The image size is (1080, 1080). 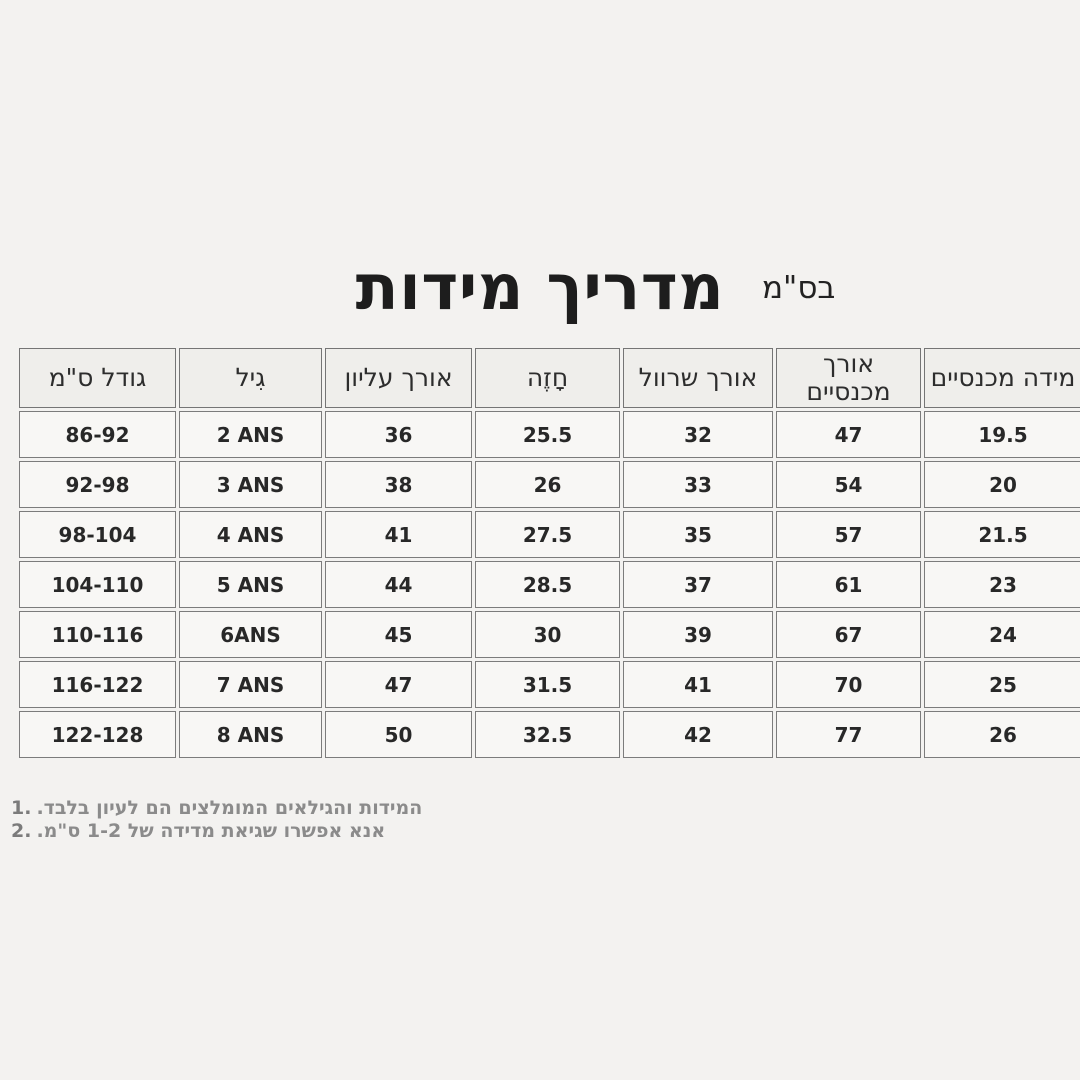 What do you see at coordinates (97, 634) in the screenshot?
I see `table-cell: 110-116` at bounding box center [97, 634].